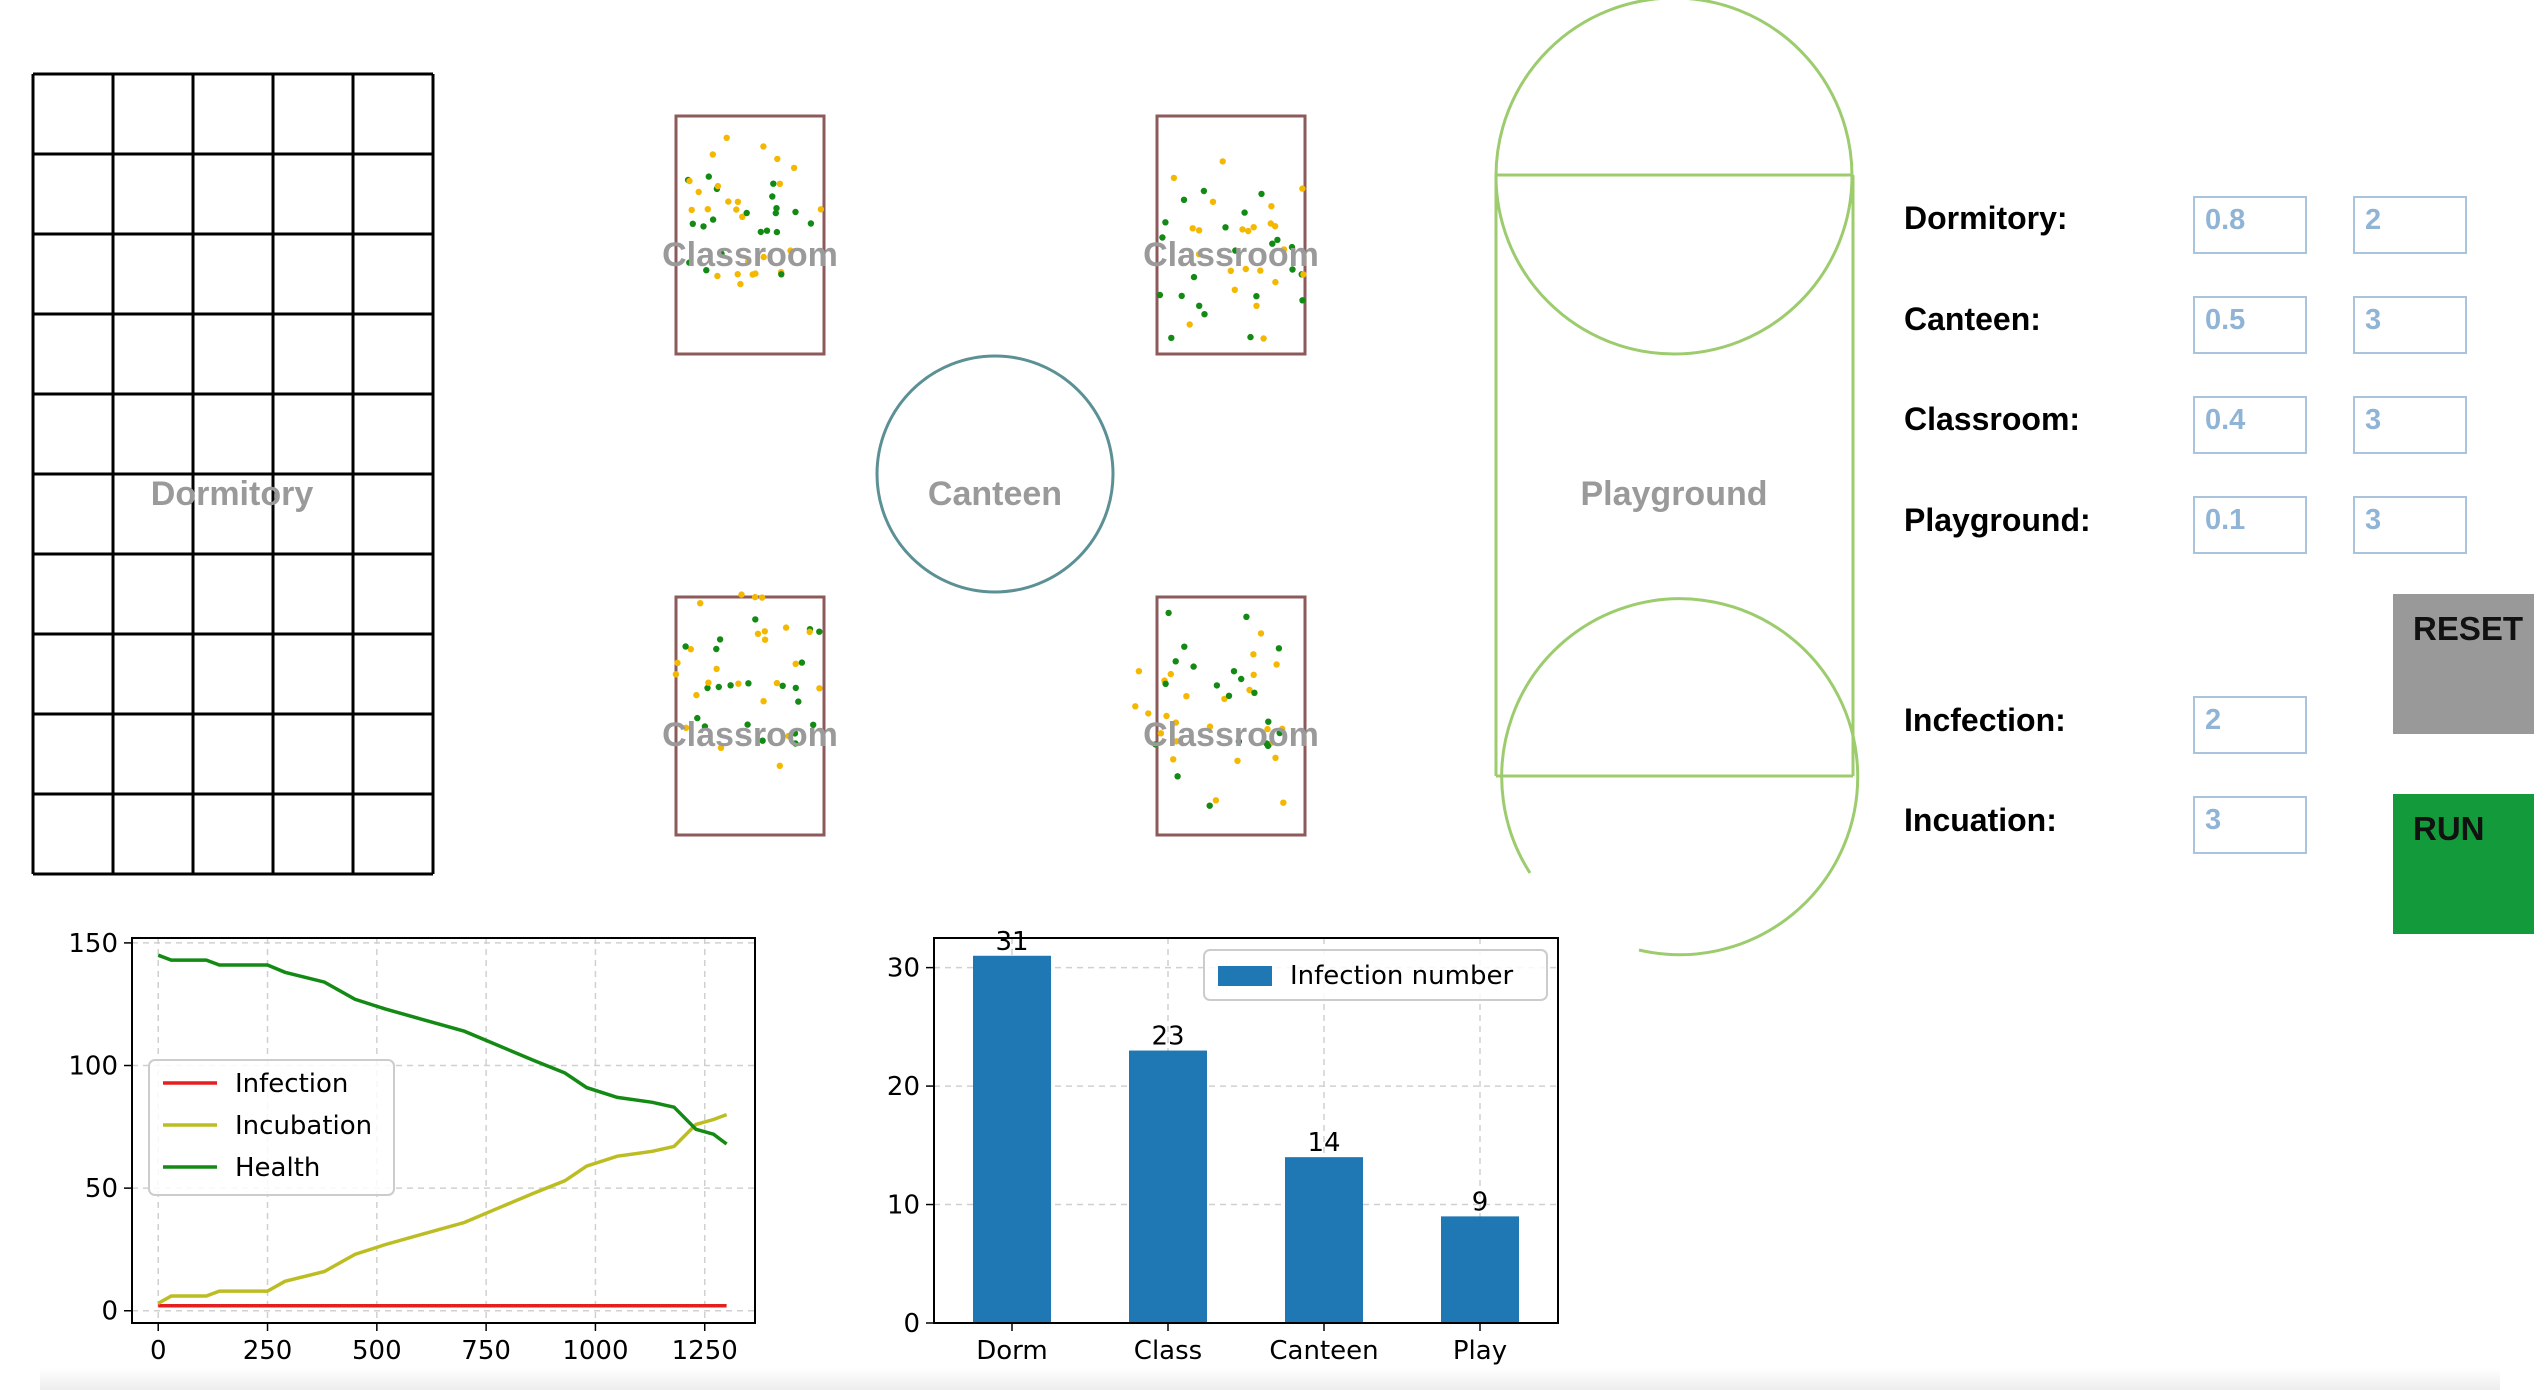 The width and height of the screenshot is (2548, 1390). Describe the element at coordinates (2250, 325) in the screenshot. I see `canteen-rate-input: 0.5` at that location.